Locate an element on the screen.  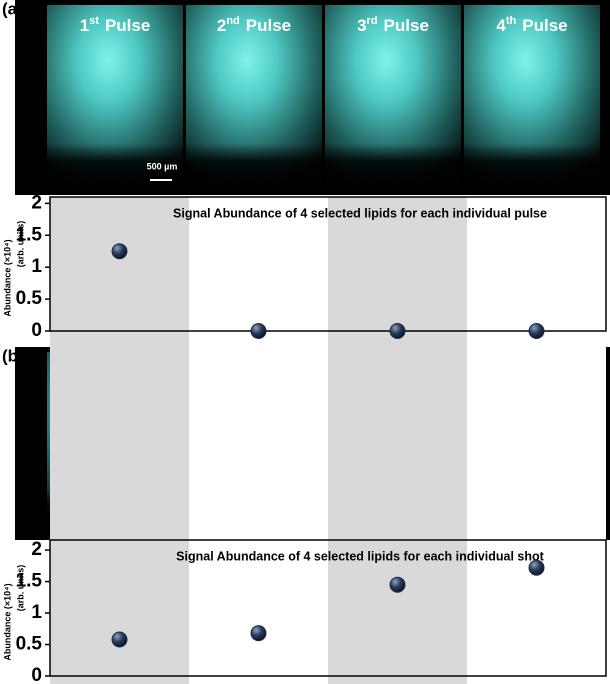
scale-bar-label: 500 µm is located at coordinates (162, 166).